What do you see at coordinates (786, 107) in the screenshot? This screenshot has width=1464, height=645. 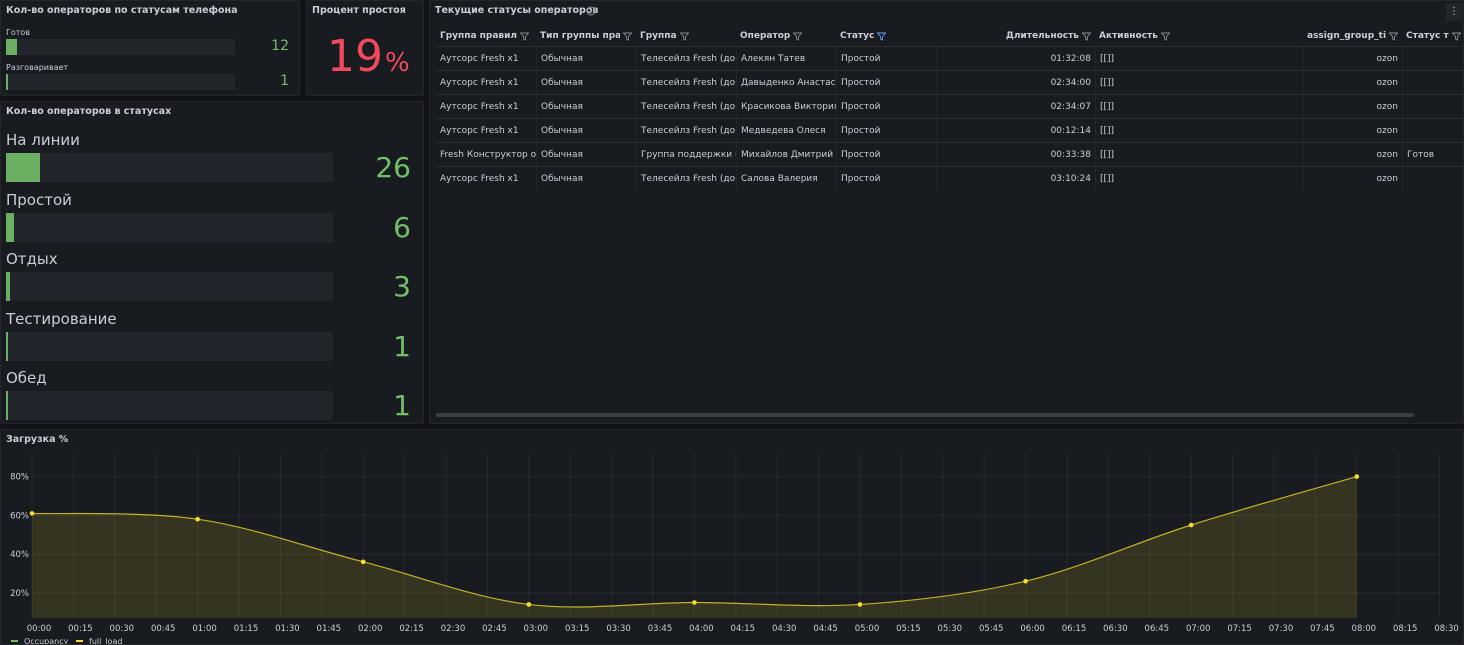 I see `table-cell: Красикова Виктория` at bounding box center [786, 107].